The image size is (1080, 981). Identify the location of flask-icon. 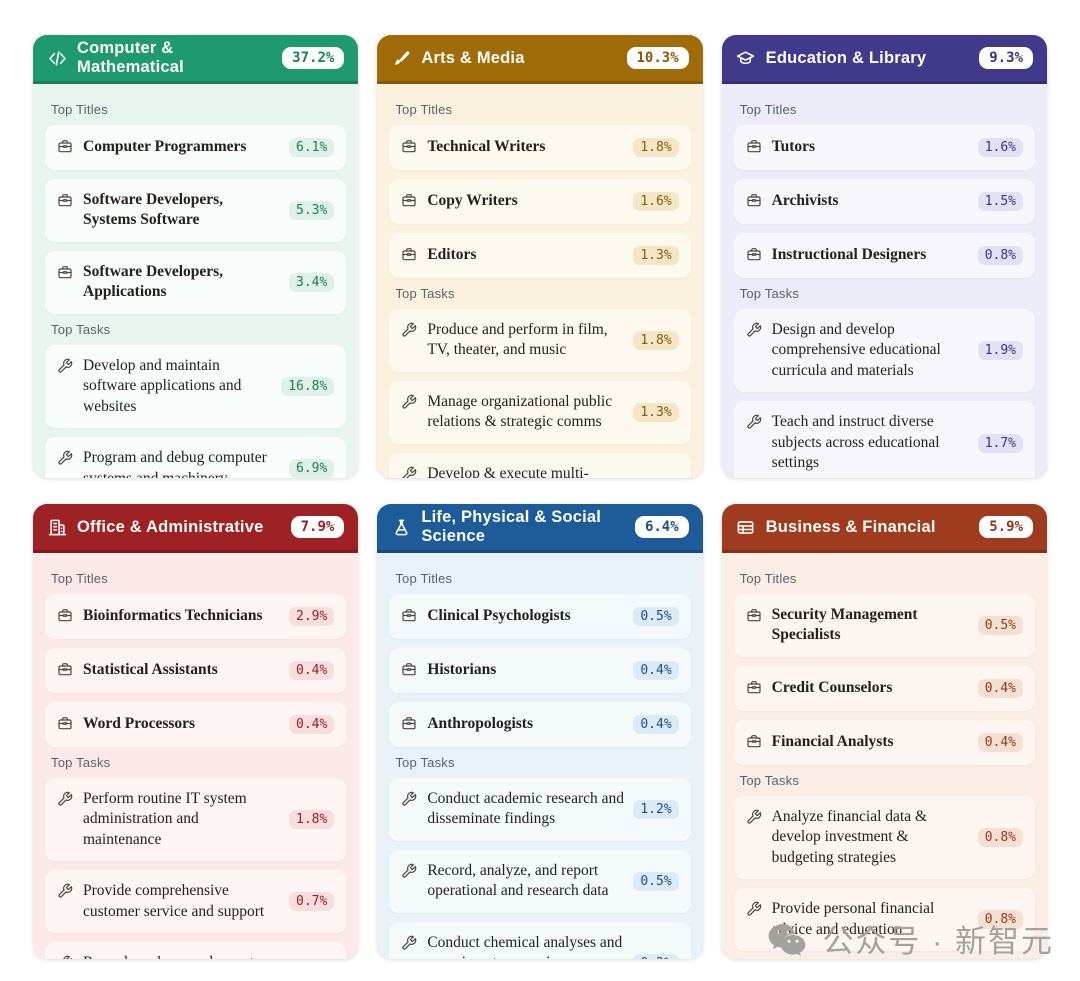
(401, 527).